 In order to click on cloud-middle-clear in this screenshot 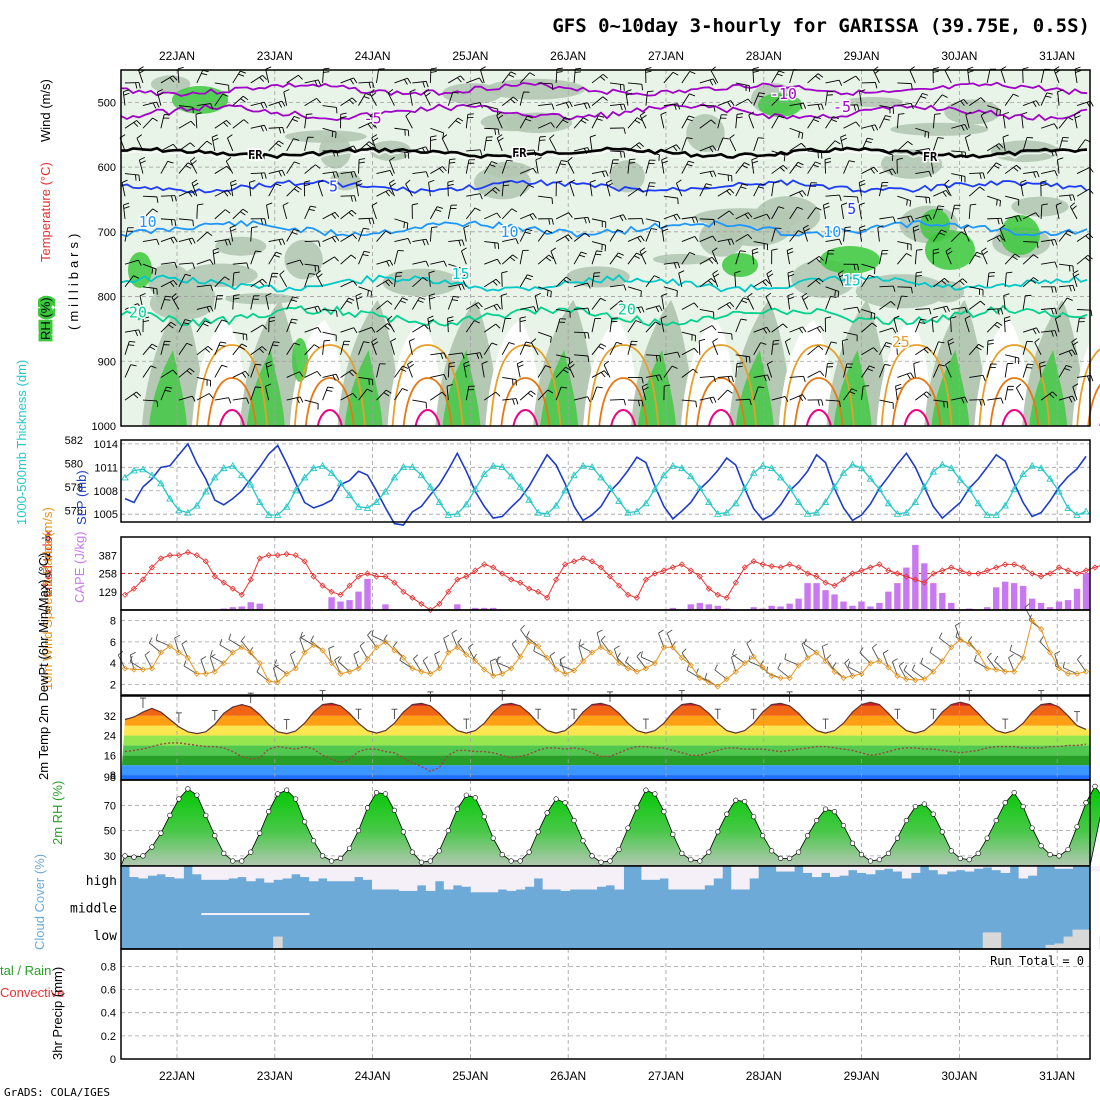, I will do `click(242, 914)`.